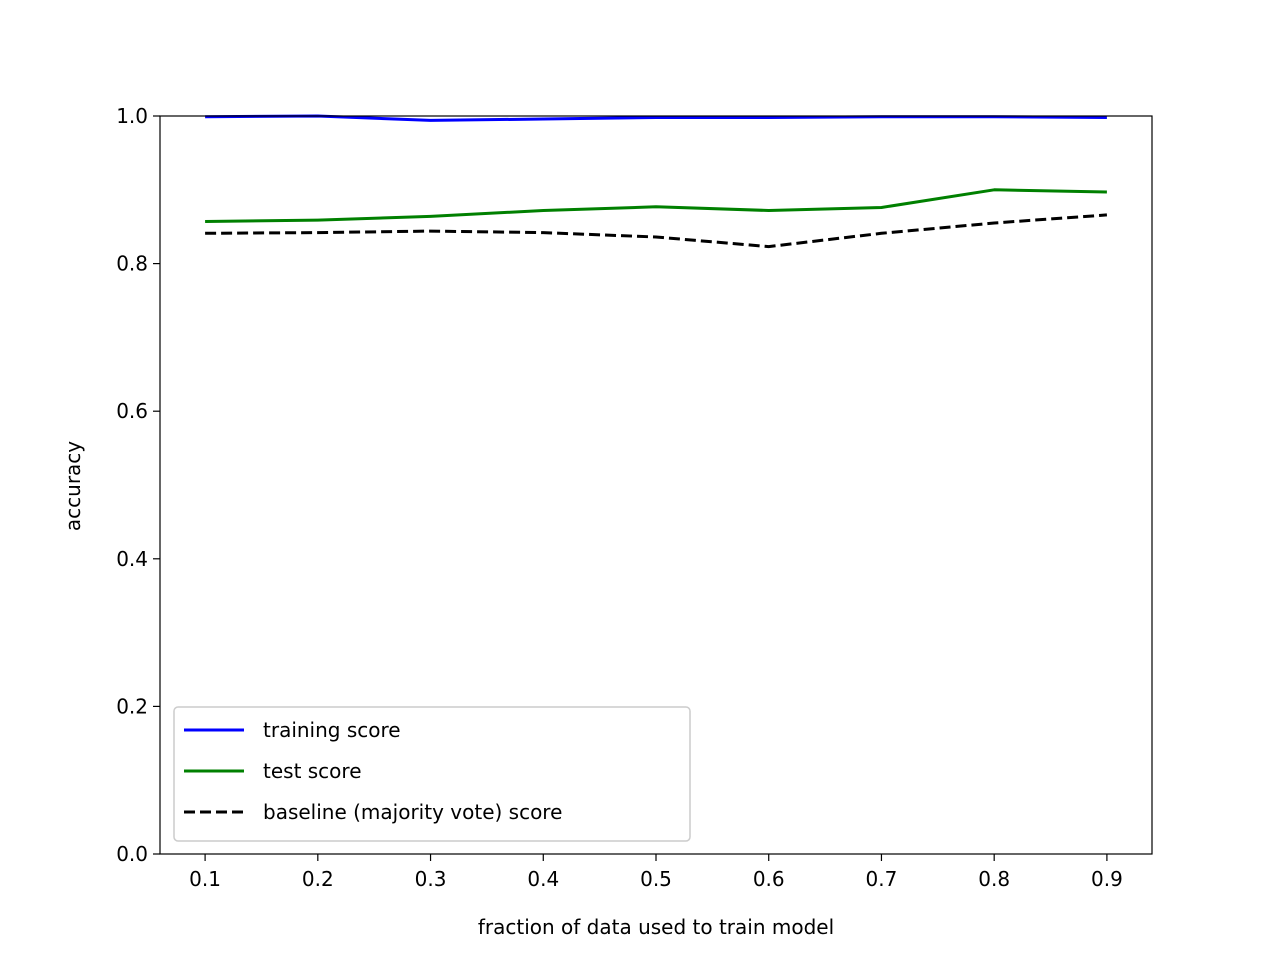 The width and height of the screenshot is (1280, 960). What do you see at coordinates (73, 486) in the screenshot?
I see `y-axis-label: accuracy` at bounding box center [73, 486].